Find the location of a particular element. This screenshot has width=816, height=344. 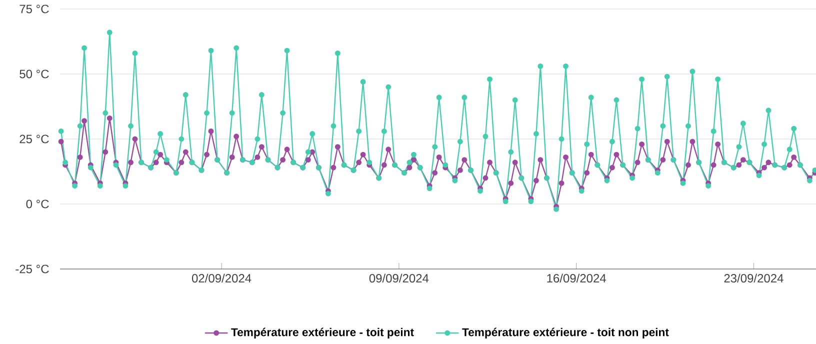

y-tick-label: -25 °C is located at coordinates (32, 269).